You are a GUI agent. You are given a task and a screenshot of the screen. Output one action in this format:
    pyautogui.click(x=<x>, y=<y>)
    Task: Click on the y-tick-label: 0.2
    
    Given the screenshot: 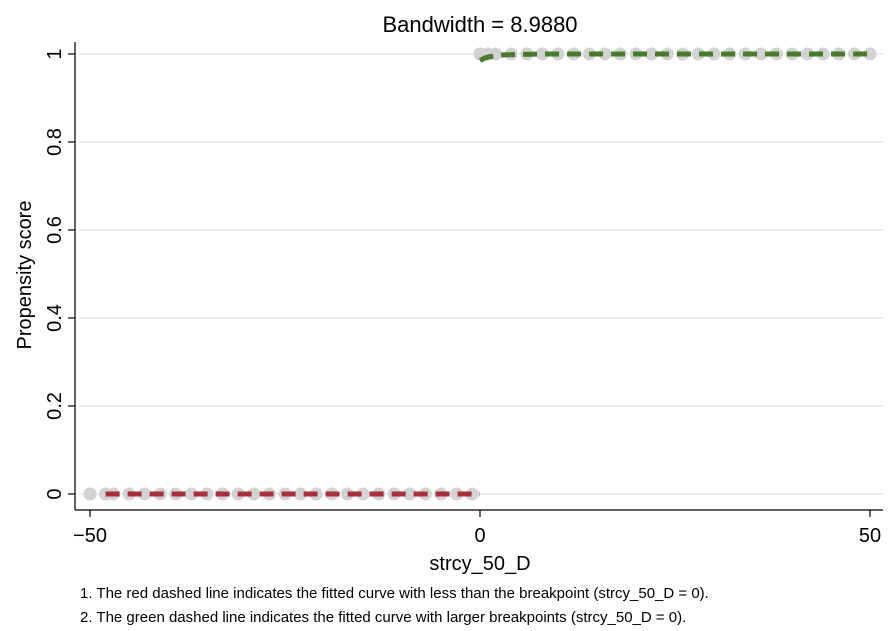 What is the action you would take?
    pyautogui.click(x=55, y=406)
    